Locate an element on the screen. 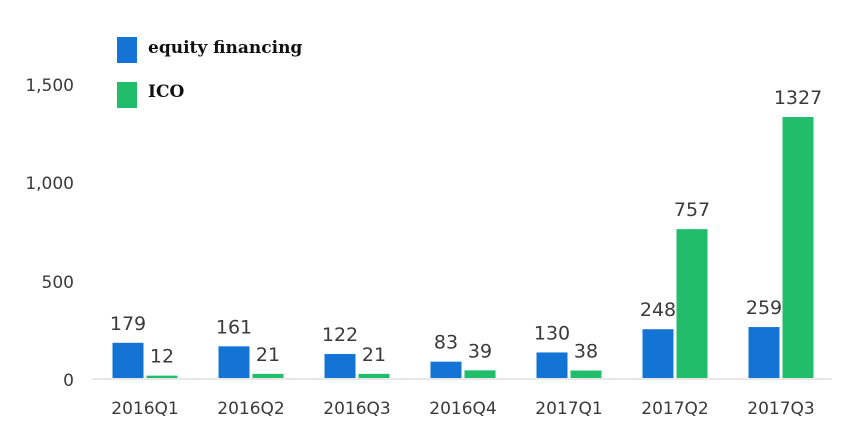  legend-swatch-equity-financing is located at coordinates (127, 50).